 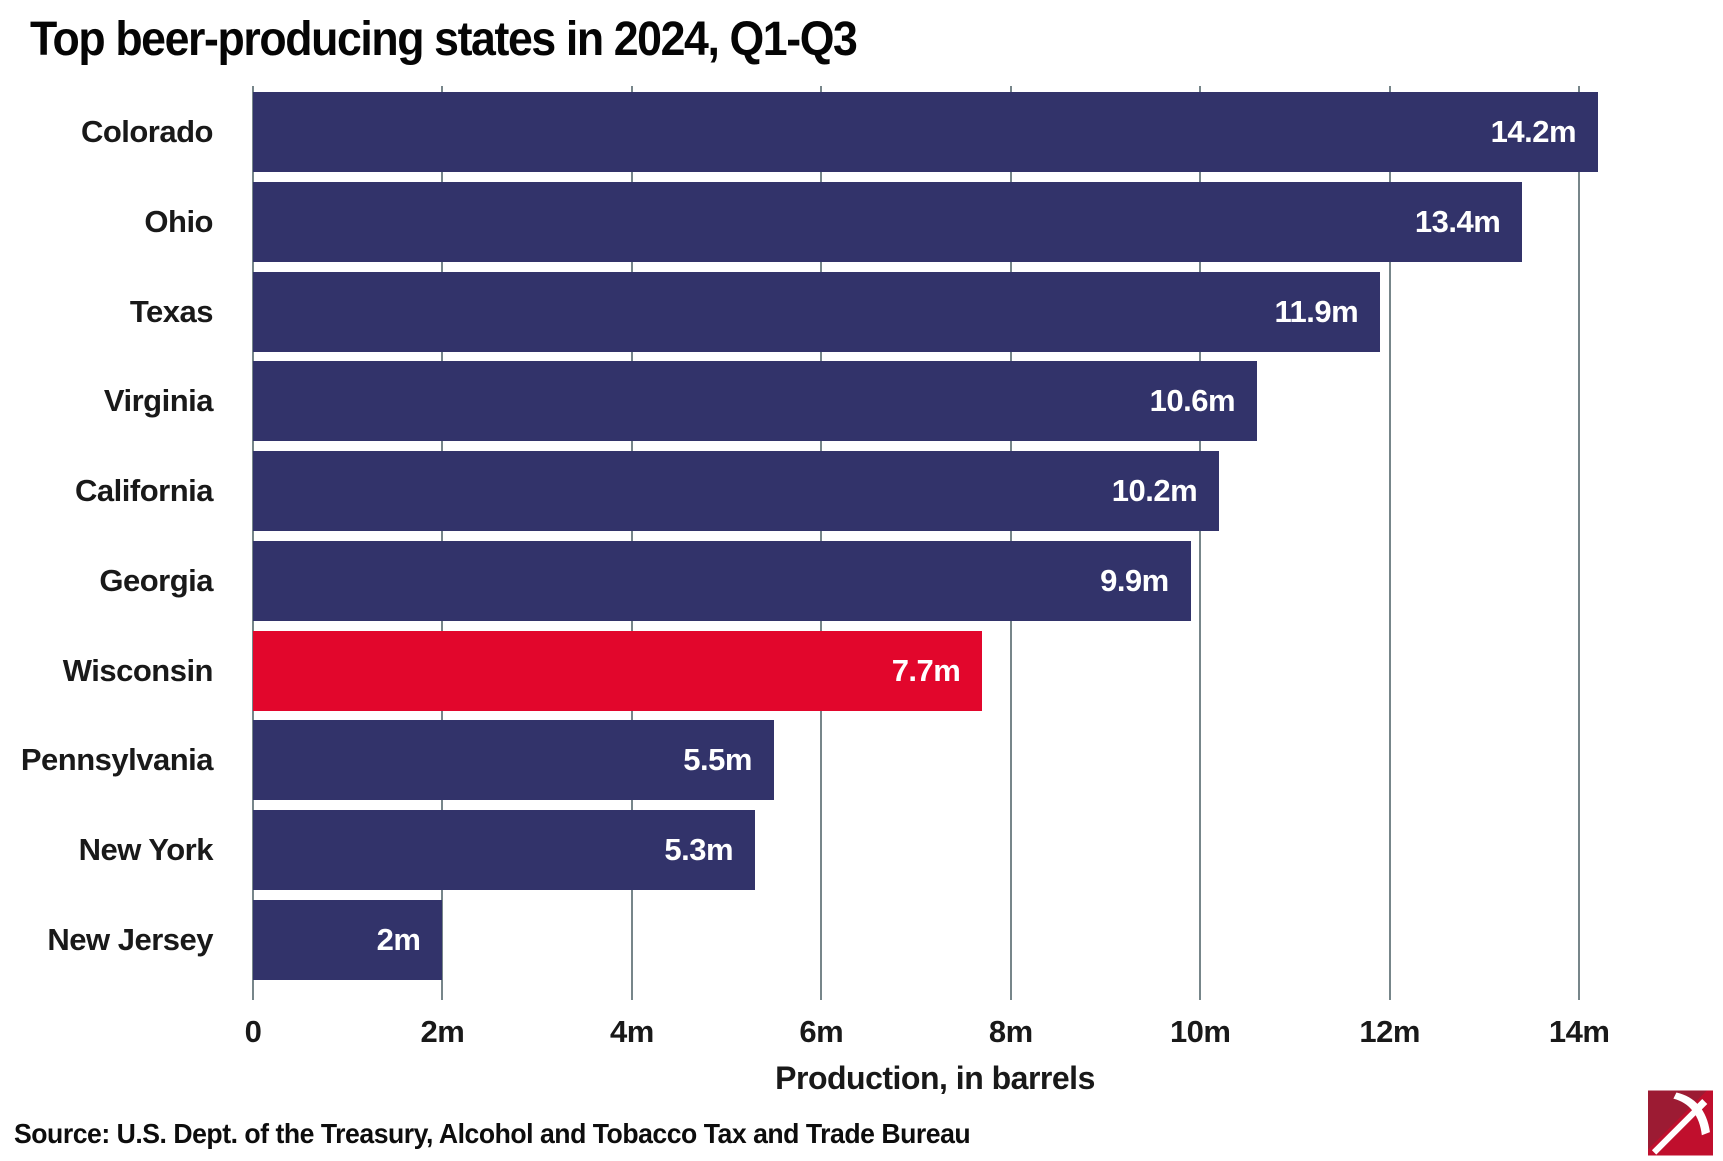 I want to click on chart-row: Georgia 9.9m, so click(x=808, y=580).